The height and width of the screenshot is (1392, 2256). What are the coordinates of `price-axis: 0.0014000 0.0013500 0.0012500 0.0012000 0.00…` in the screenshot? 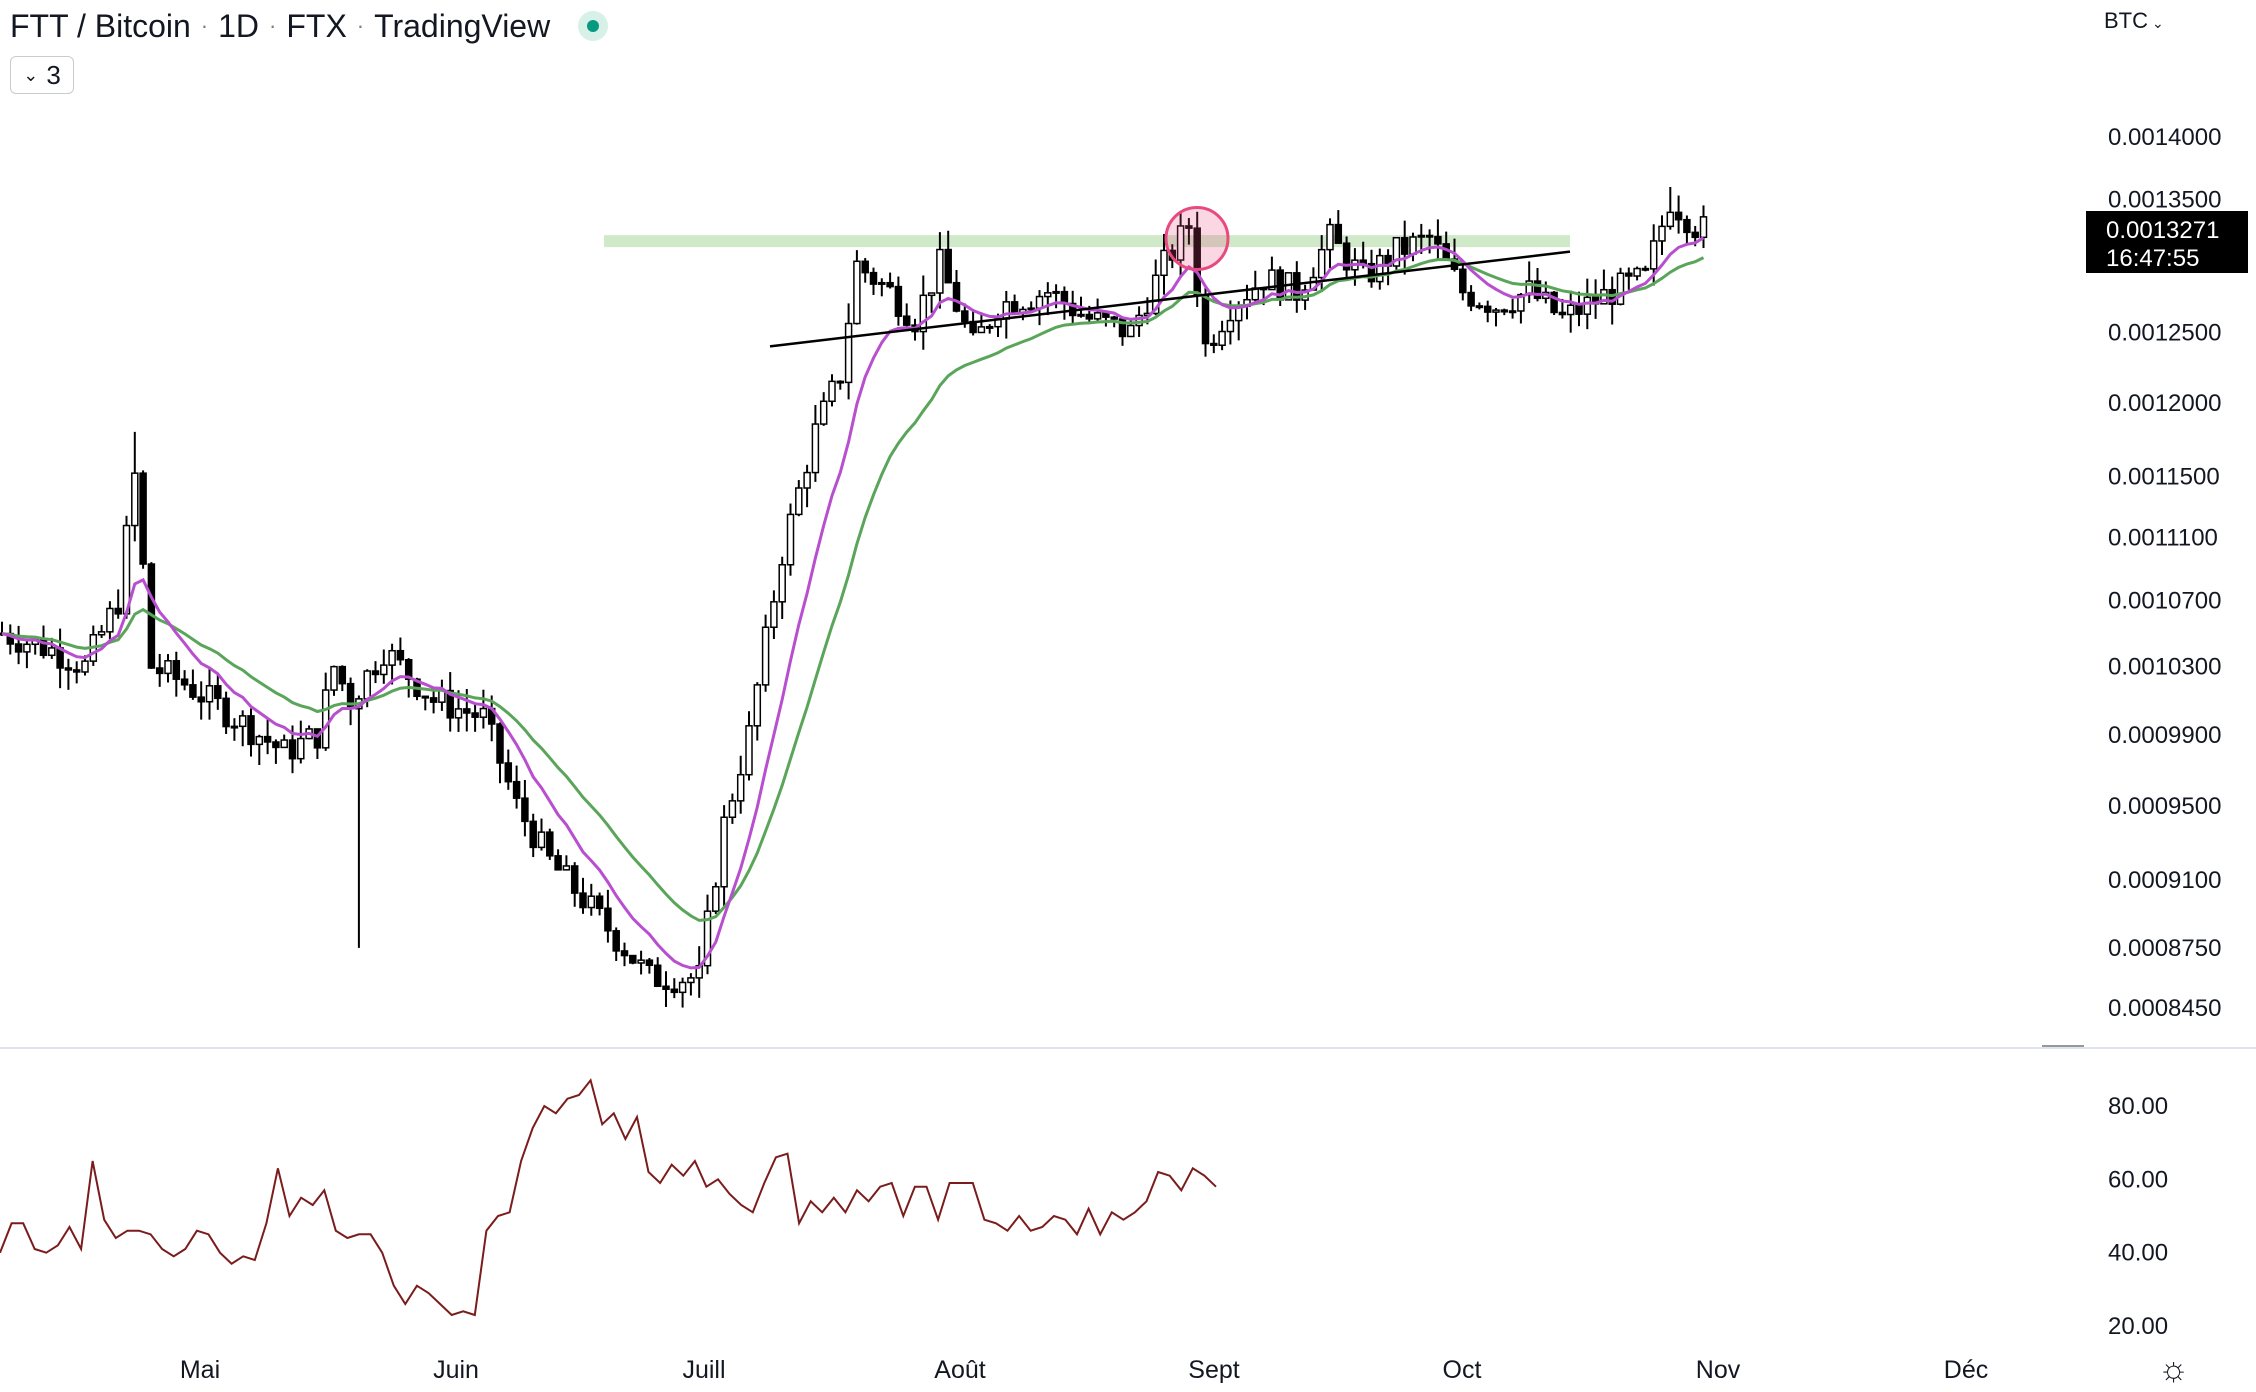 It's located at (2164, 573).